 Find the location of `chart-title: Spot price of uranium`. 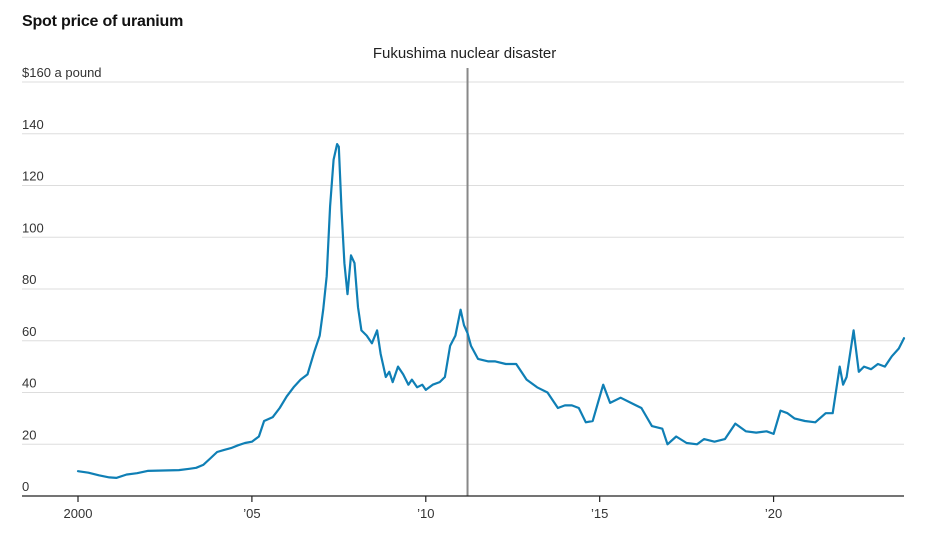

chart-title: Spot price of uranium is located at coordinates (103, 21).